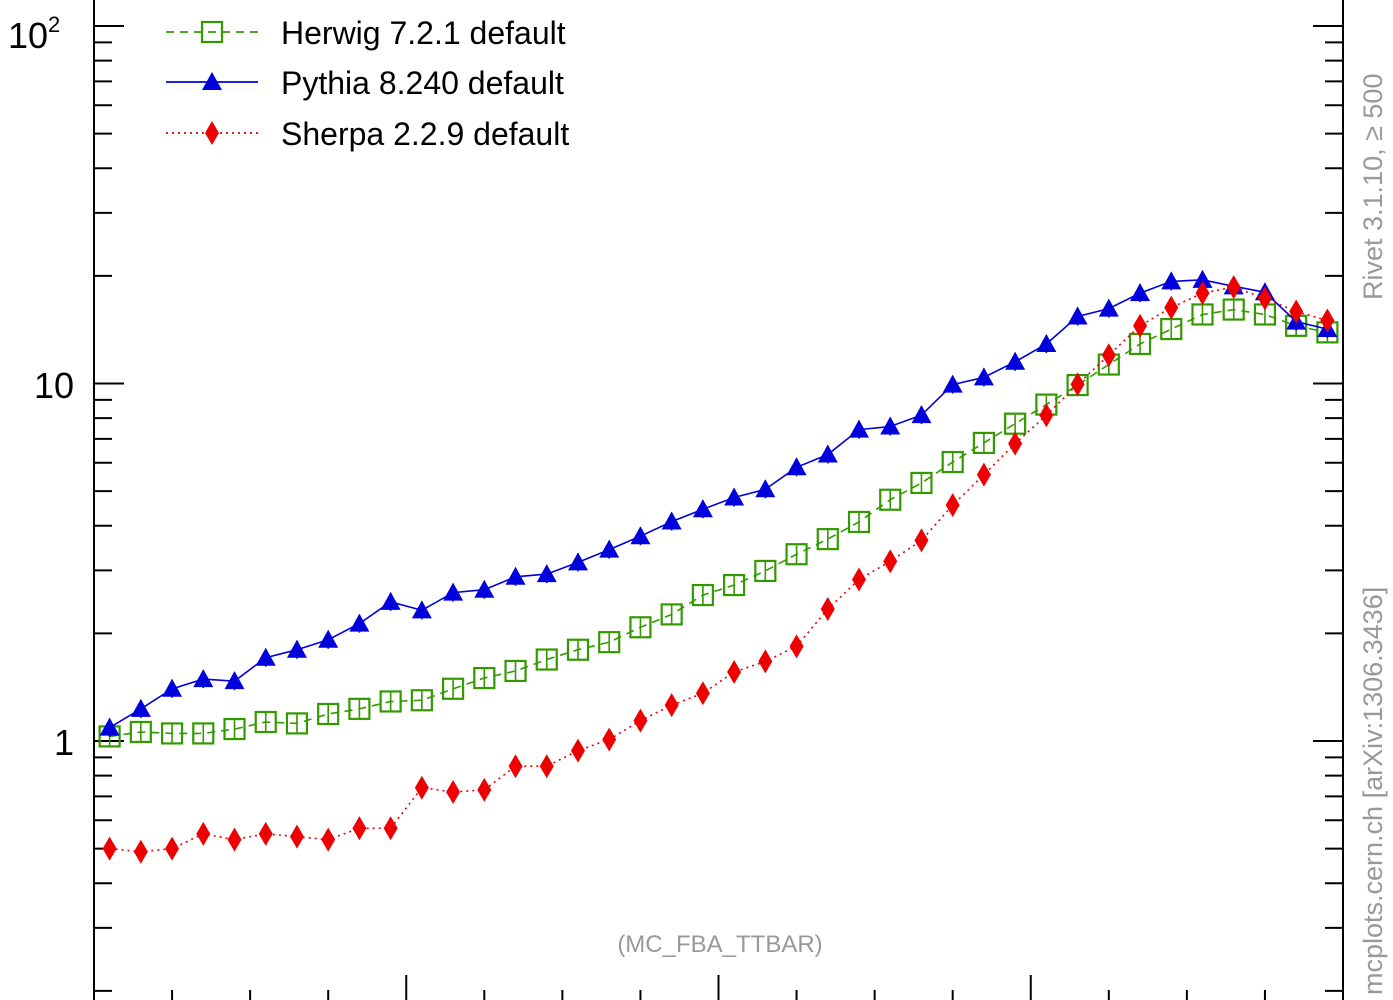  What do you see at coordinates (425, 134) in the screenshot?
I see `legend-label-3: Sherpa 2.2.9 default` at bounding box center [425, 134].